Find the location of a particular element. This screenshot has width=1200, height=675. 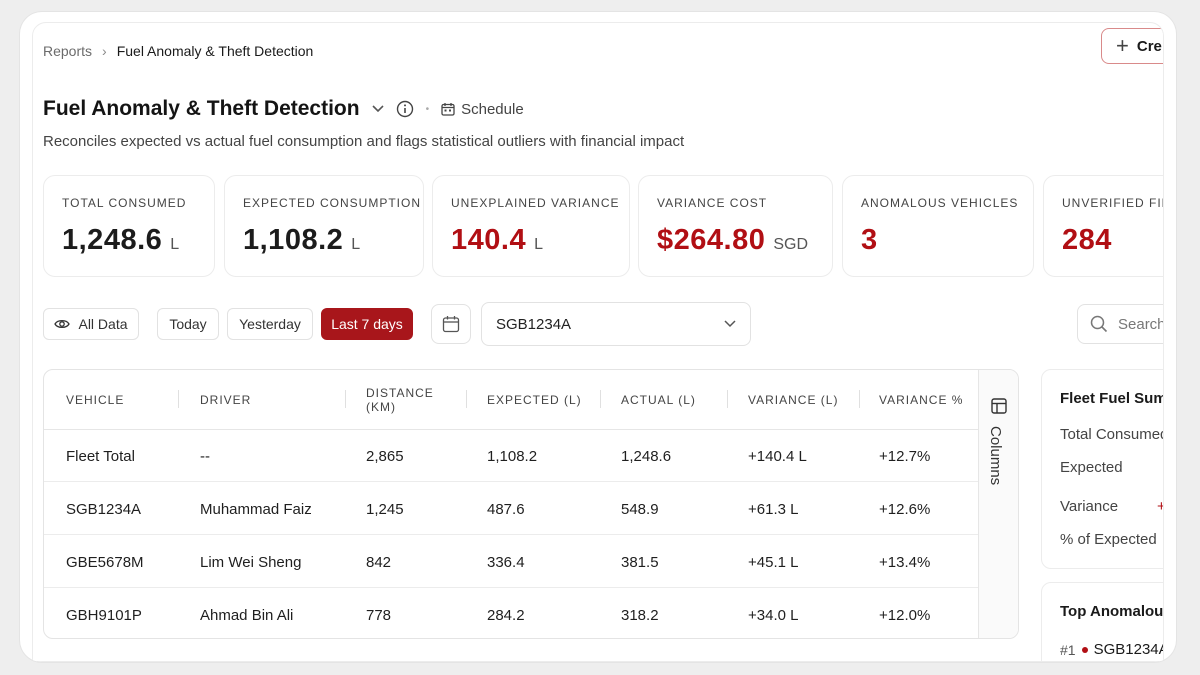

columns-toggle-label: Columns is located at coordinates (995, 456).